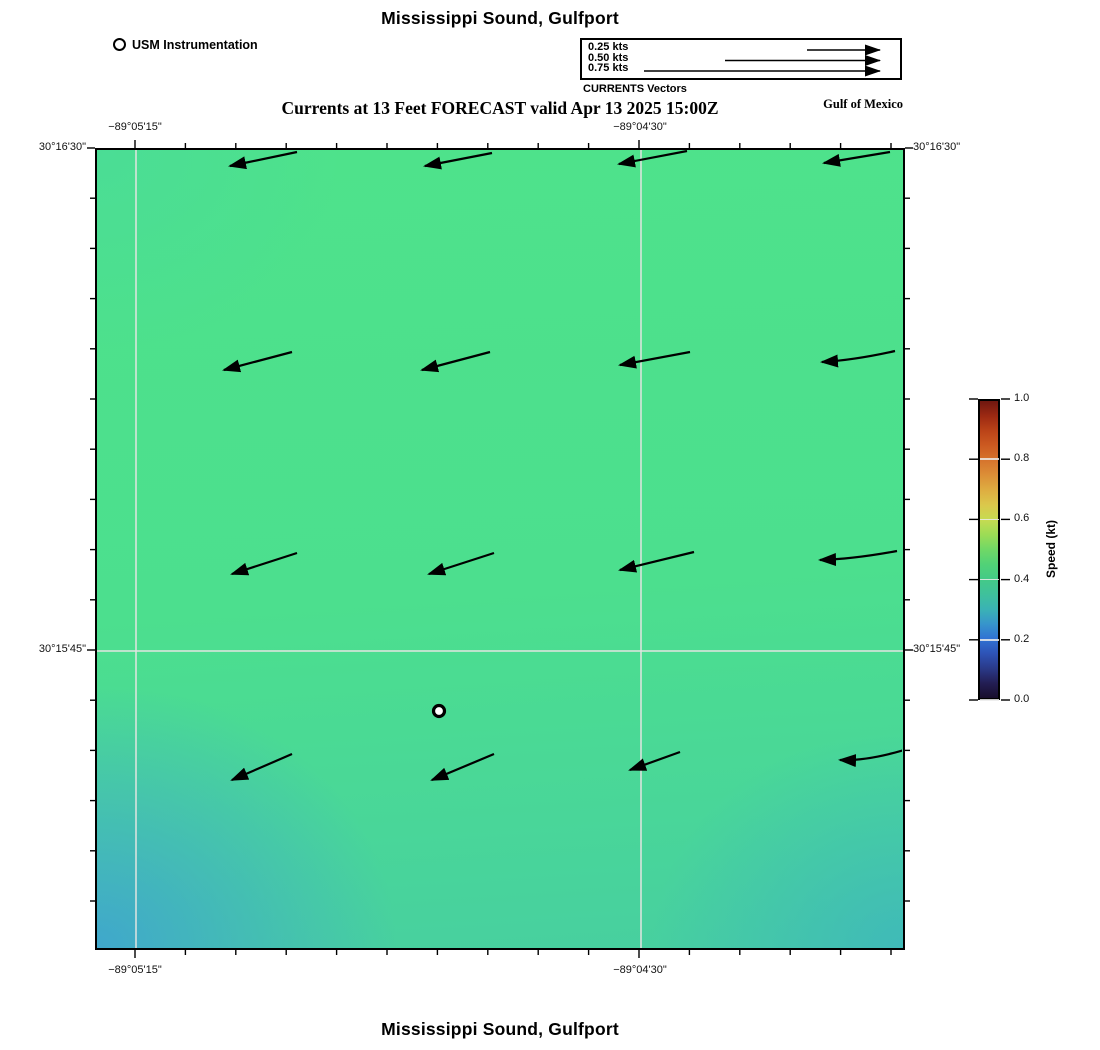 The height and width of the screenshot is (1050, 1100). I want to click on colorbar-axis-label: Speed (kt), so click(1051, 549).